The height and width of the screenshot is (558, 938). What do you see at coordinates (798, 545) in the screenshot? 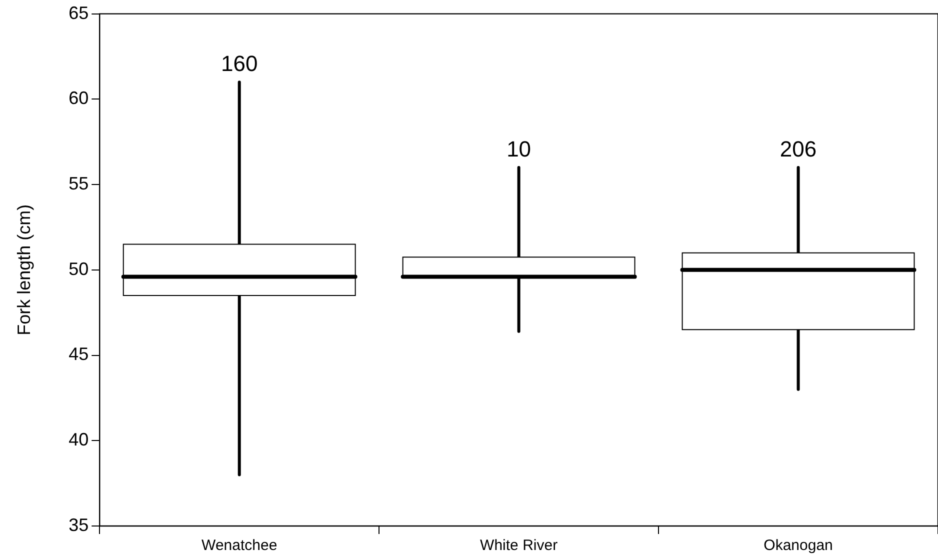
I see `x-tick-label: Okanogan` at bounding box center [798, 545].